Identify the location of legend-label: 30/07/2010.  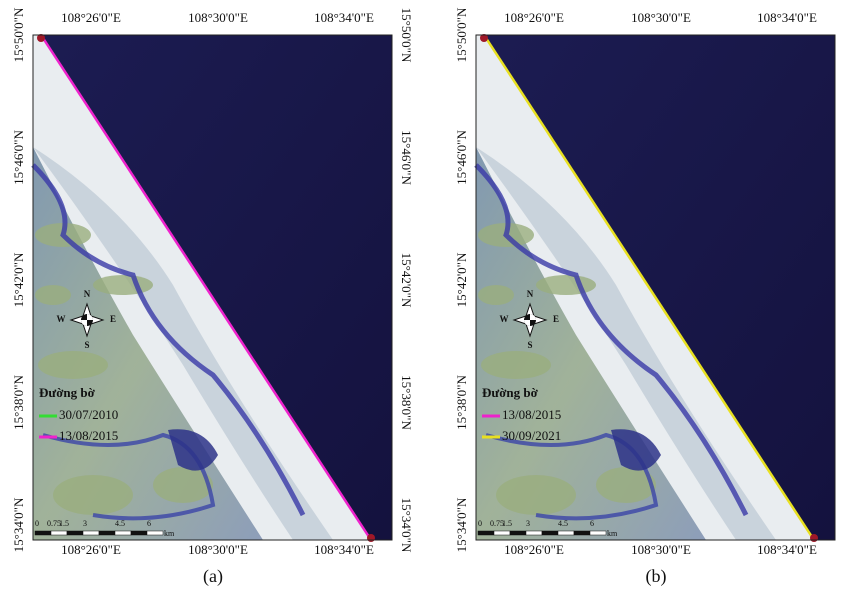
(88, 414).